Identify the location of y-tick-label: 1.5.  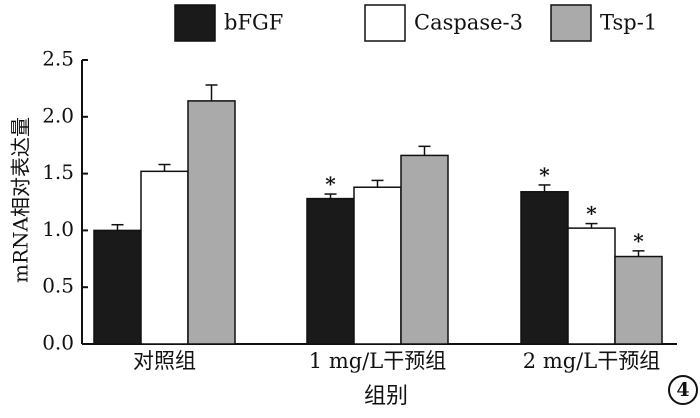
(58, 172).